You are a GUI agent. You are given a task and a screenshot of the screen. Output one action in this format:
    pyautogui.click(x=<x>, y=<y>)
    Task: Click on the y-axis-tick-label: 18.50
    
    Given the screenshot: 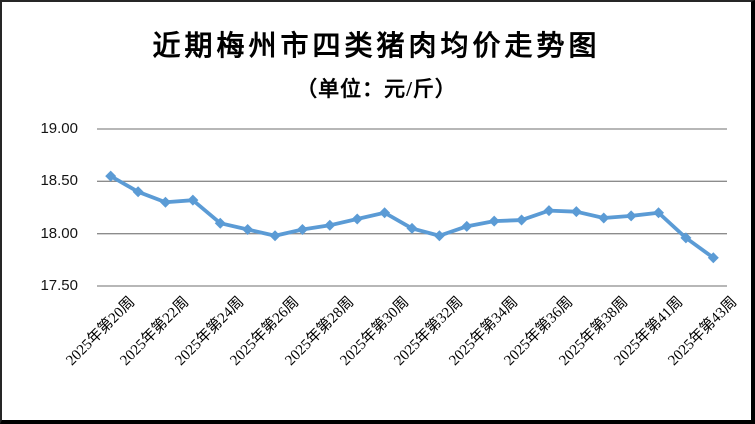 What is the action you would take?
    pyautogui.click(x=59, y=181)
    